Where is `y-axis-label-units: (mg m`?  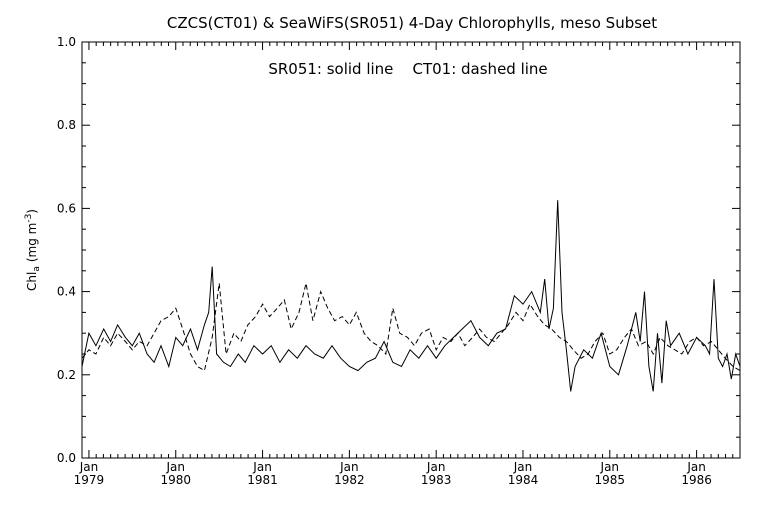 y-axis-label-units: (mg m is located at coordinates (32, 243).